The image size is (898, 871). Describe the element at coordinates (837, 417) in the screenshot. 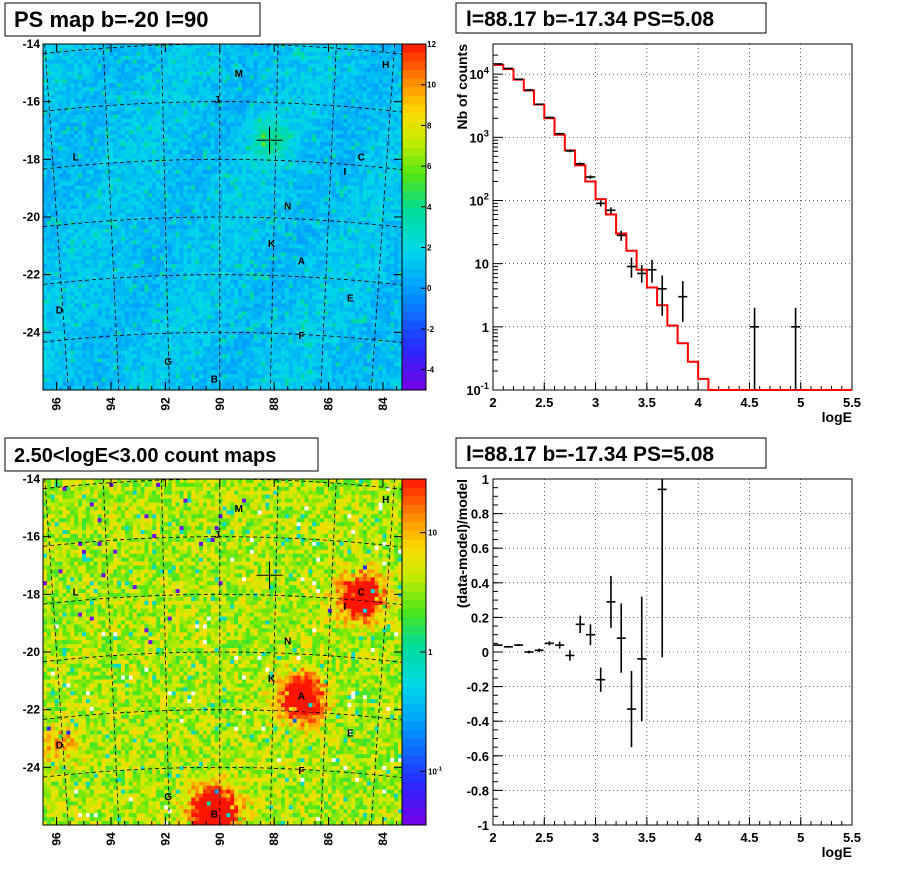

I see `x-axis-label: logE` at that location.